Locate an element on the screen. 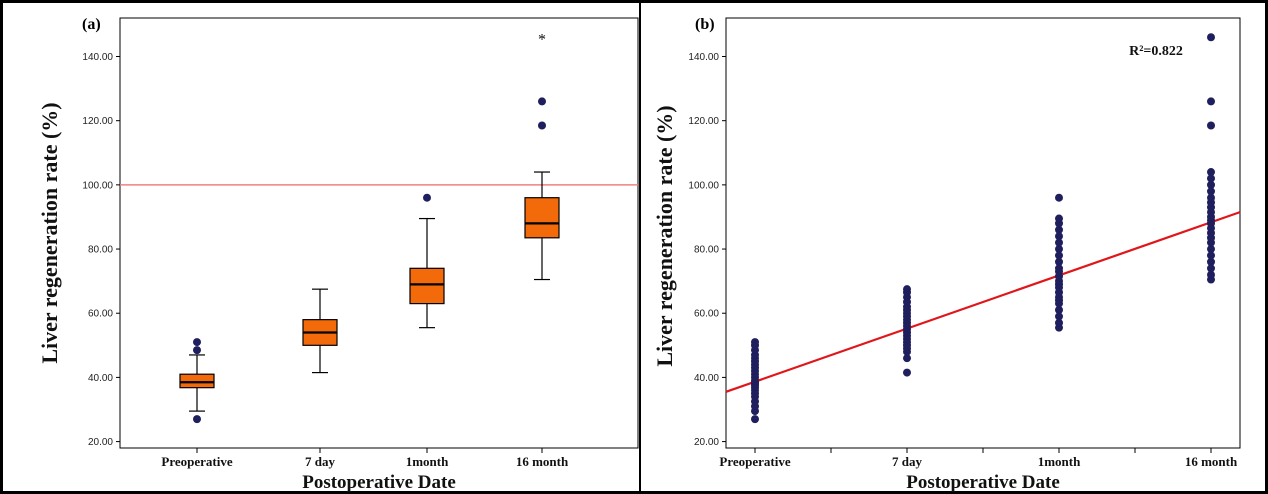 The image size is (1268, 494). panel-b-r-squared-annotation: R²=0.822 is located at coordinates (1156, 51).